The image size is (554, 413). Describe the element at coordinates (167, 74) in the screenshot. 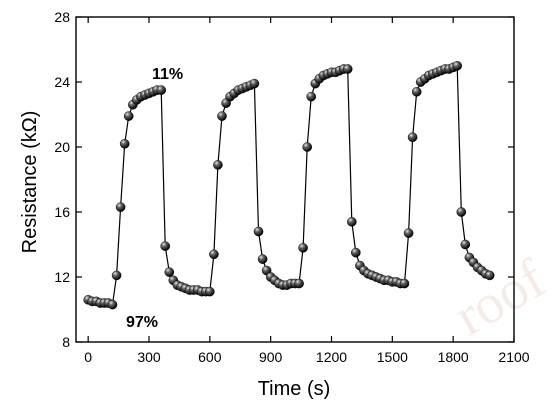

I see `annotation-low-humidity: 11%` at that location.